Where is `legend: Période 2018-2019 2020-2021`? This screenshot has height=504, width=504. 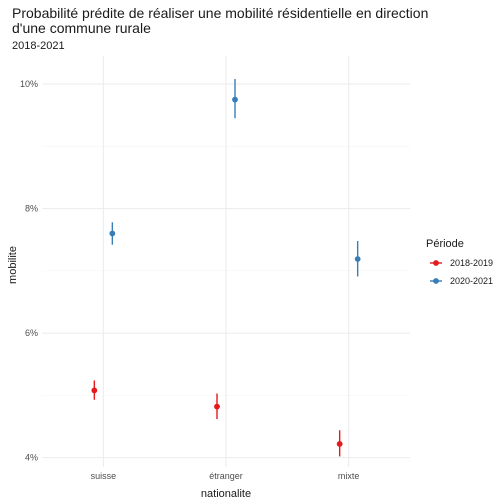 legend: Période 2018-2019 2020-2021 is located at coordinates (459, 262).